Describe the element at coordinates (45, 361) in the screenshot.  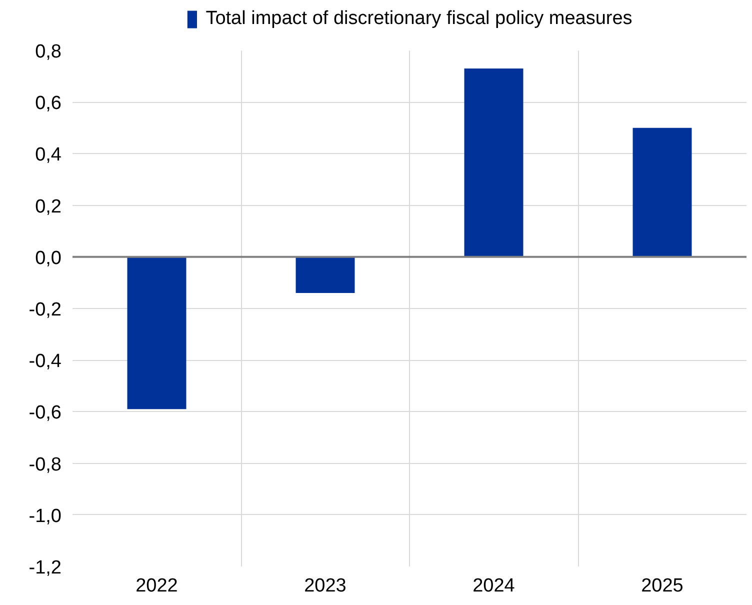
I see `y-tick-label: -0,4` at that location.